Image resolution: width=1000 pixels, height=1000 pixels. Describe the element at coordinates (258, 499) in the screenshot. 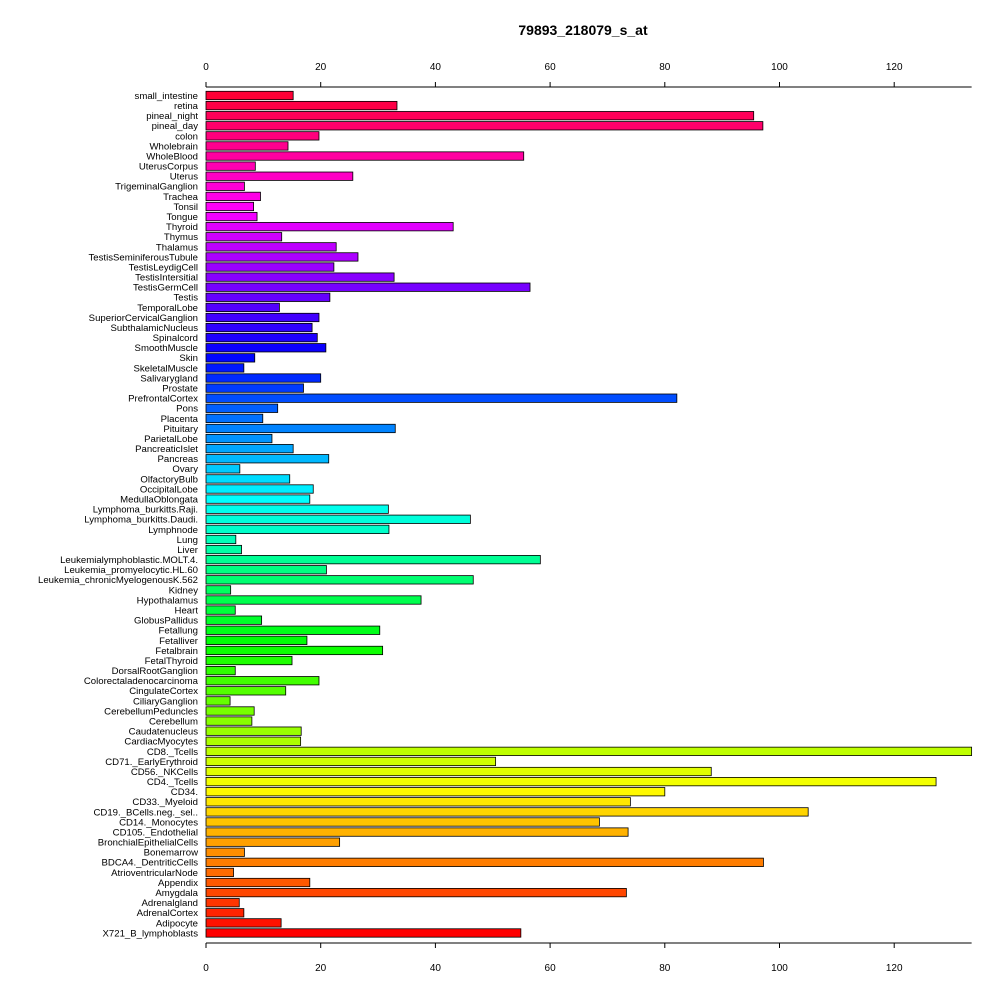

I see `bar-medullaoblongata` at that location.